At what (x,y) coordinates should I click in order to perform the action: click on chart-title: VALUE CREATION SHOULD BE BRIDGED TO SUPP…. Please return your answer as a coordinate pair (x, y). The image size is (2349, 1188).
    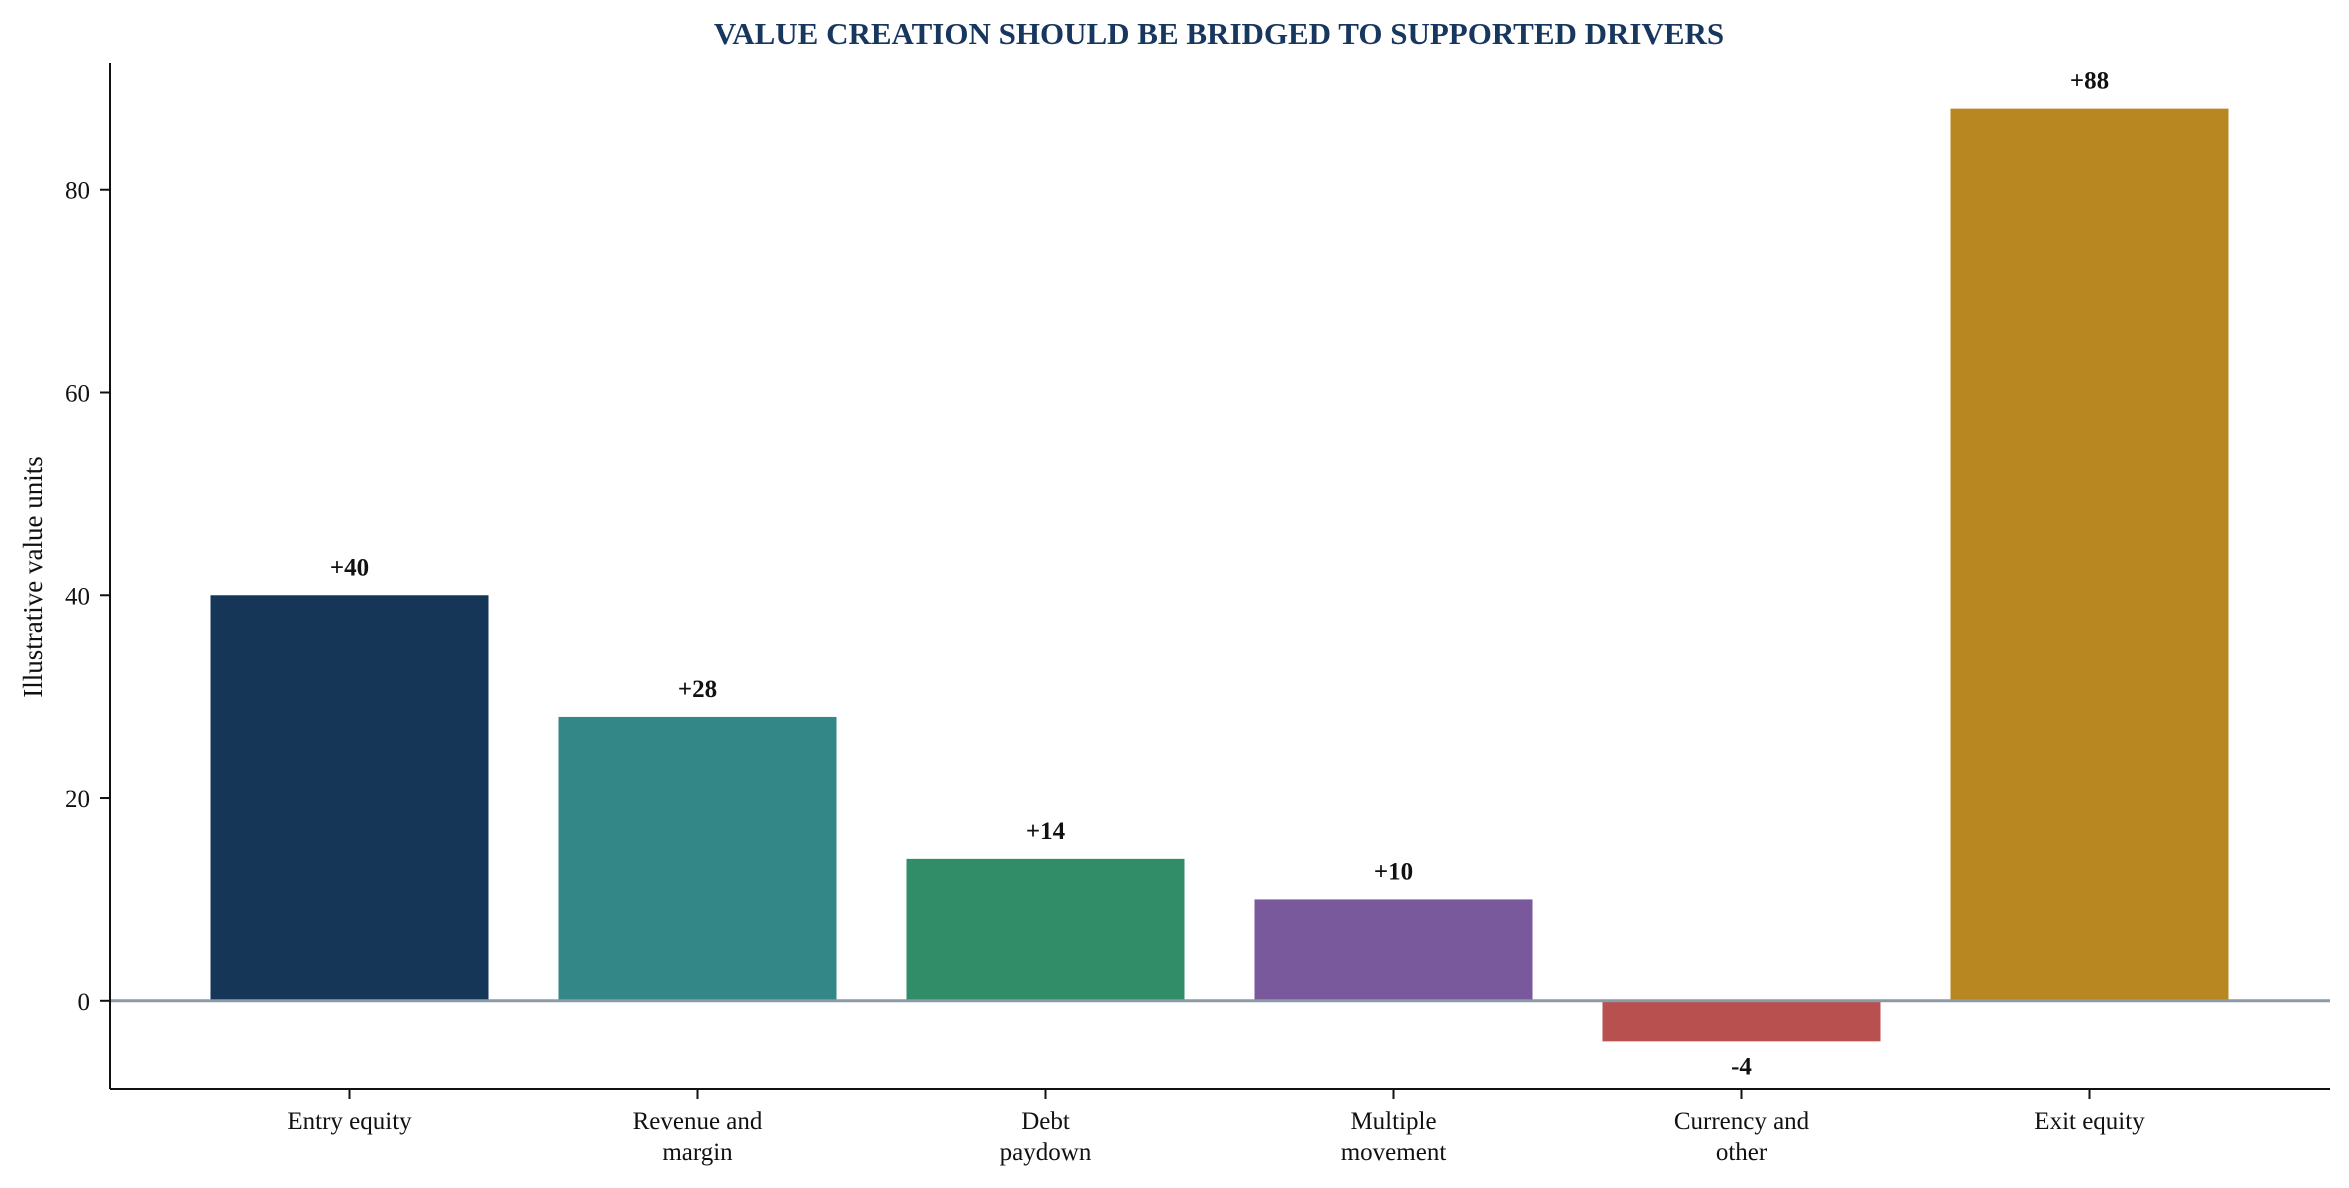
    Looking at the image, I should click on (1219, 33).